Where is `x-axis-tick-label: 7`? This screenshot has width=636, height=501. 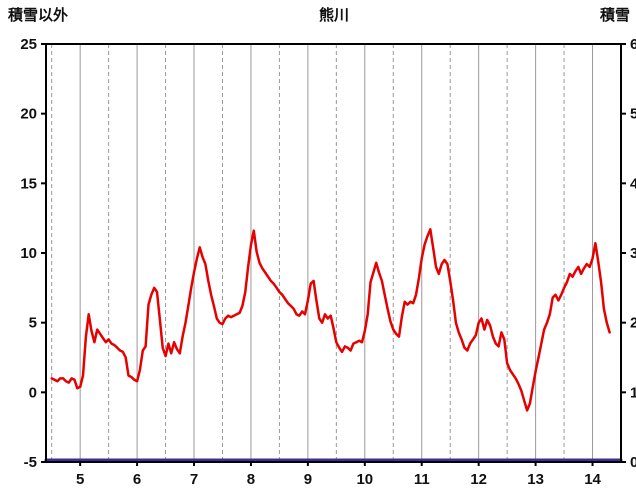 x-axis-tick-label: 7 is located at coordinates (194, 479).